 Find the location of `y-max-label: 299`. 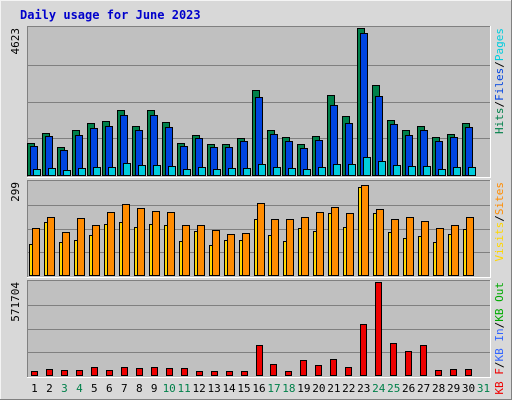

y-max-label: 299 is located at coordinates (15, 192).